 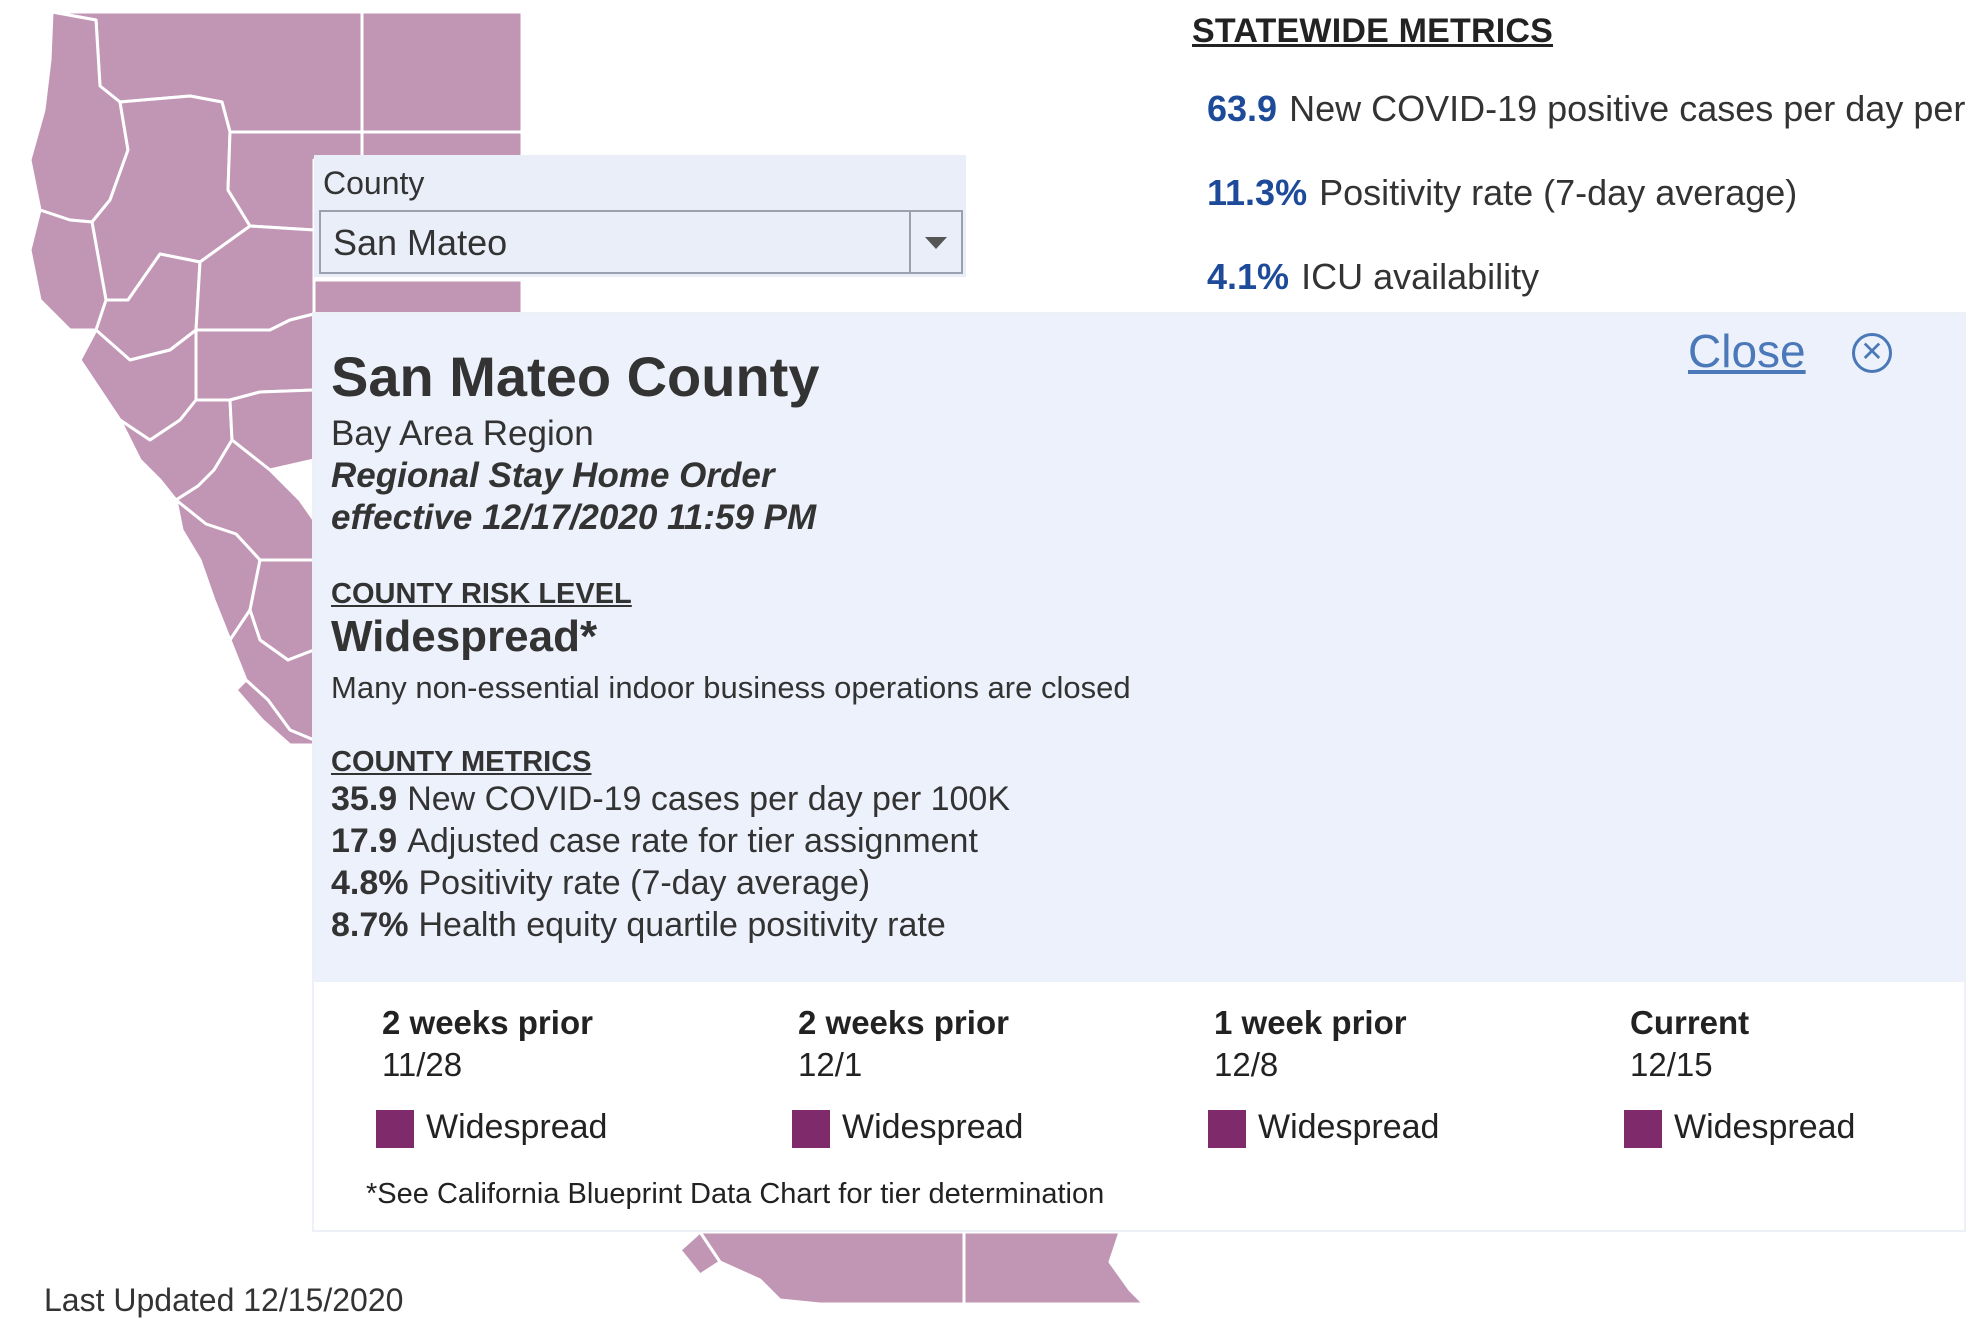 What do you see at coordinates (709, 799) in the screenshot?
I see `county-metric-label: New COVID-19 cases per day per 100K` at bounding box center [709, 799].